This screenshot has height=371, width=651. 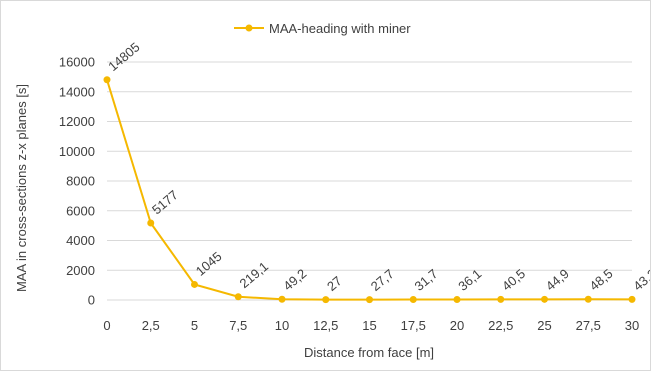 I want to click on x-tick-label: 27,5, so click(x=588, y=325).